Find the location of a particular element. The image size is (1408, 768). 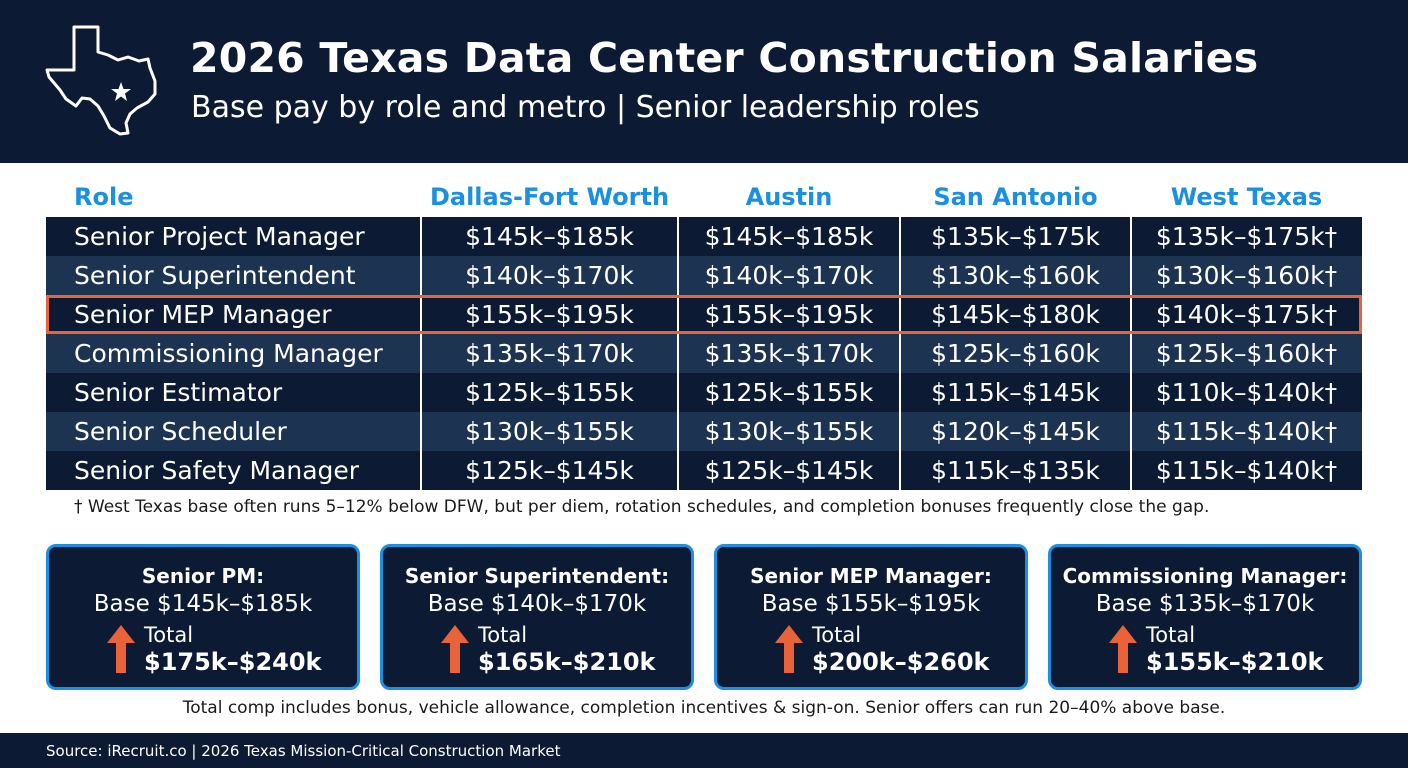

column-header-role: Role is located at coordinates (104, 197).